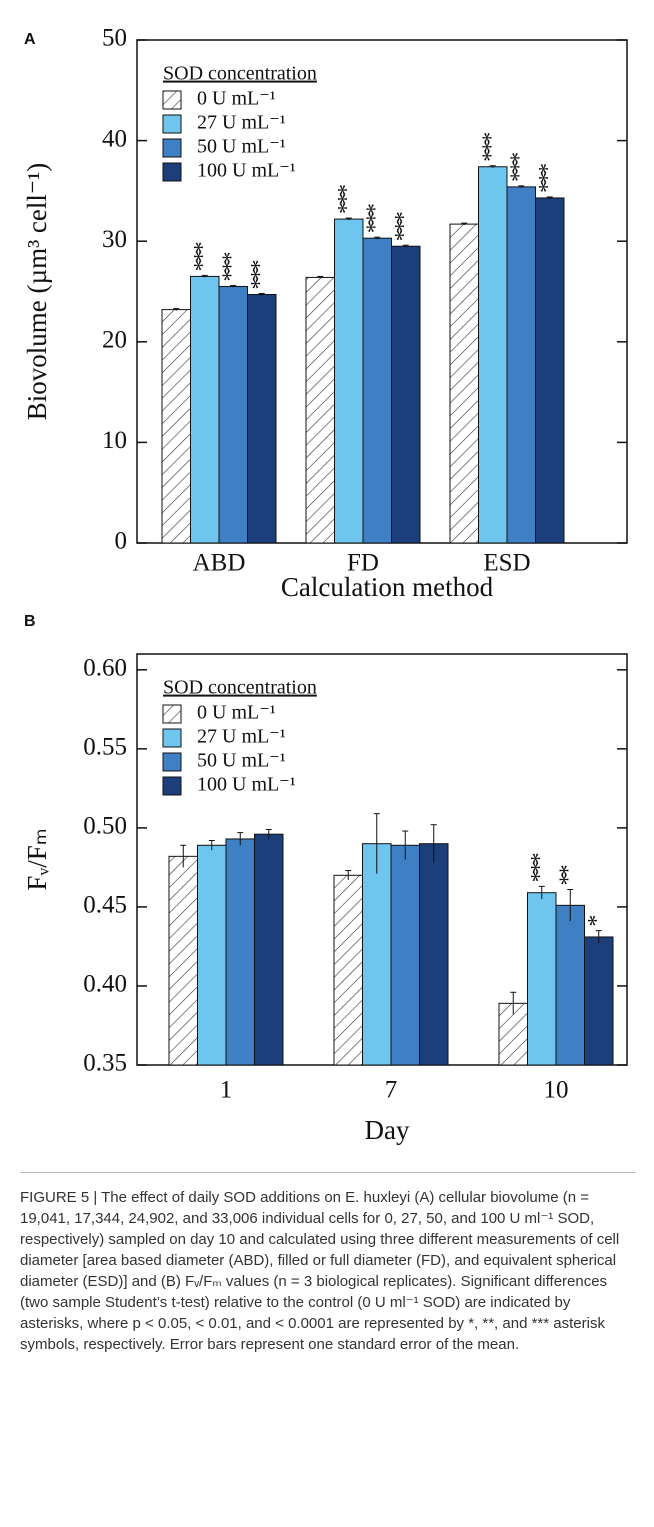  What do you see at coordinates (37, 291) in the screenshot?
I see `y-axis-title: Biovolume (µm³ cell⁻¹)` at bounding box center [37, 291].